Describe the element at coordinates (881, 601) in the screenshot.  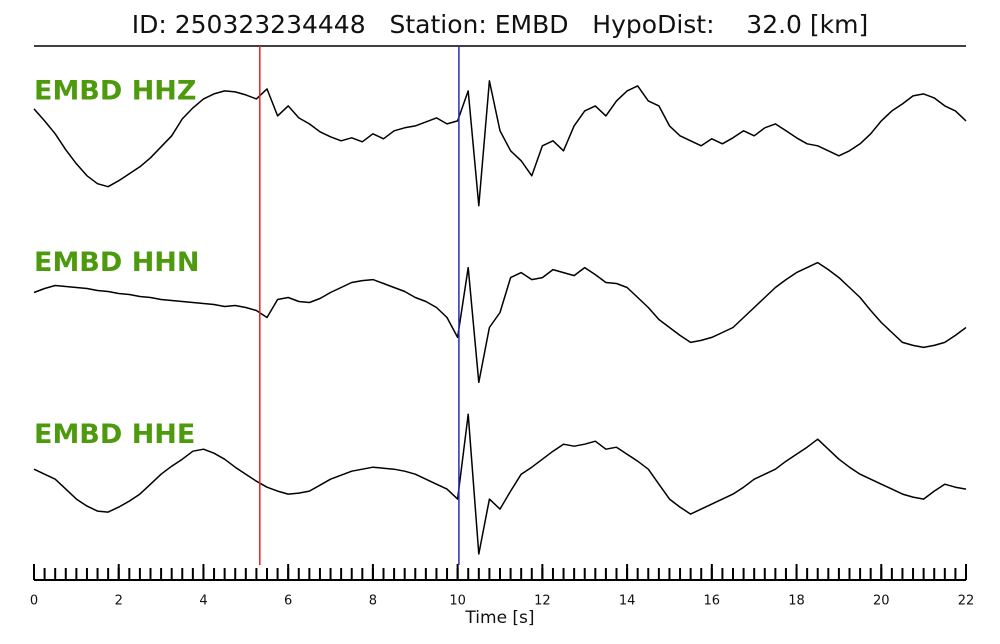
I see `x-tick-label: 20` at that location.